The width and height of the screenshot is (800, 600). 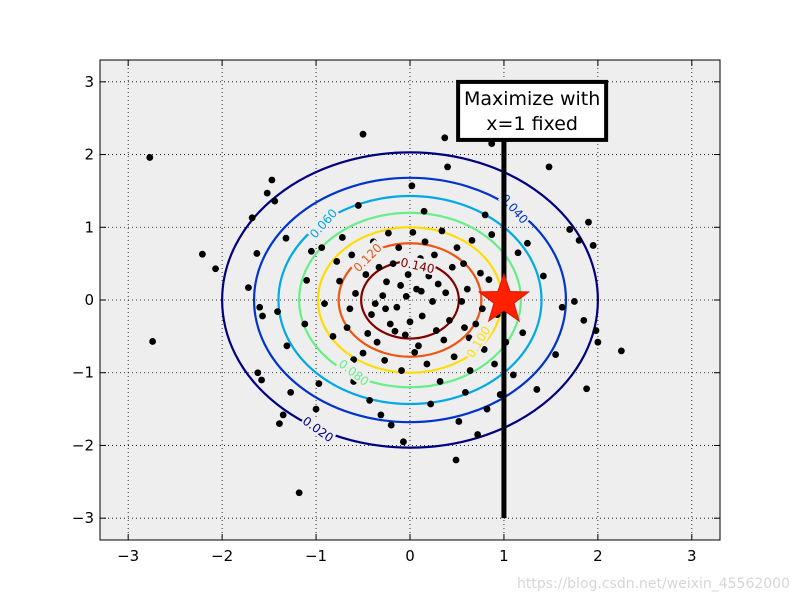 What do you see at coordinates (316, 556) in the screenshot?
I see `x-tick-label: −1` at bounding box center [316, 556].